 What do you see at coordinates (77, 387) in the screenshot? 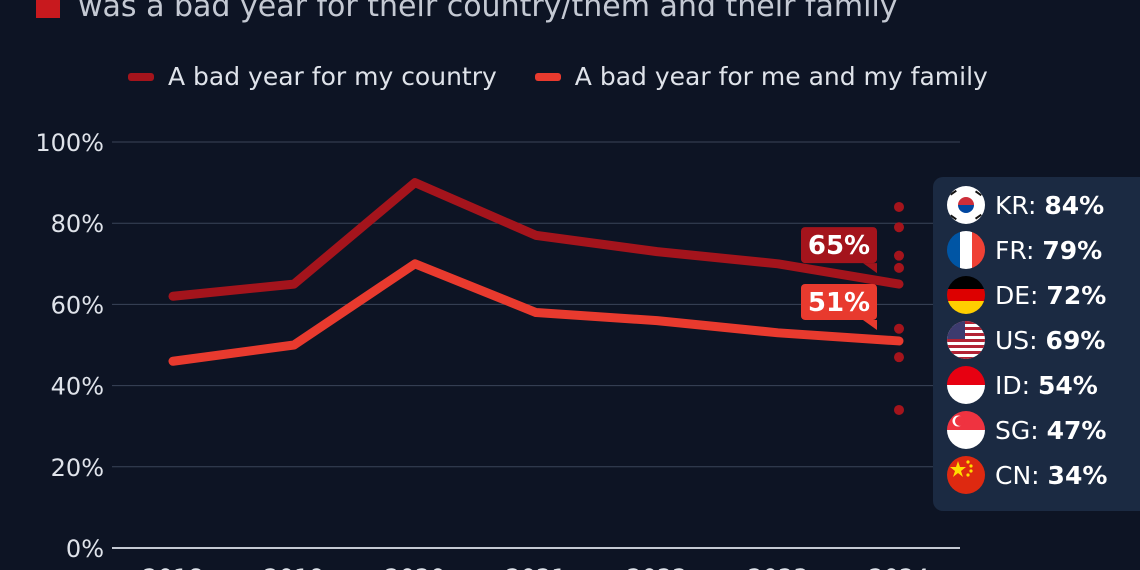
I see `y-tick-label: 40%` at bounding box center [77, 387].